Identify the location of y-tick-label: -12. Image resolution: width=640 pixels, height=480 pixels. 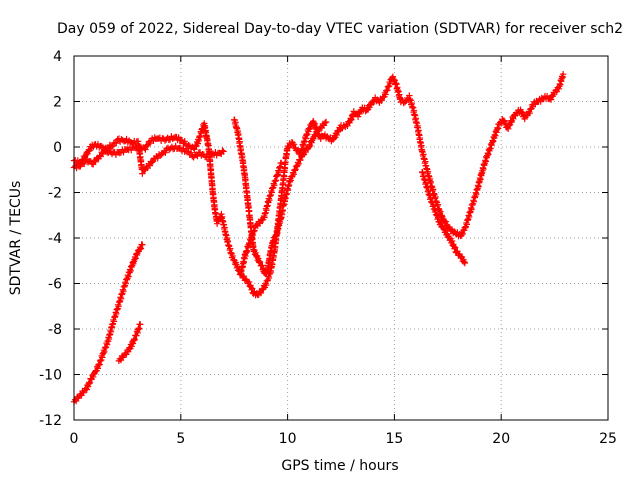
(50, 421).